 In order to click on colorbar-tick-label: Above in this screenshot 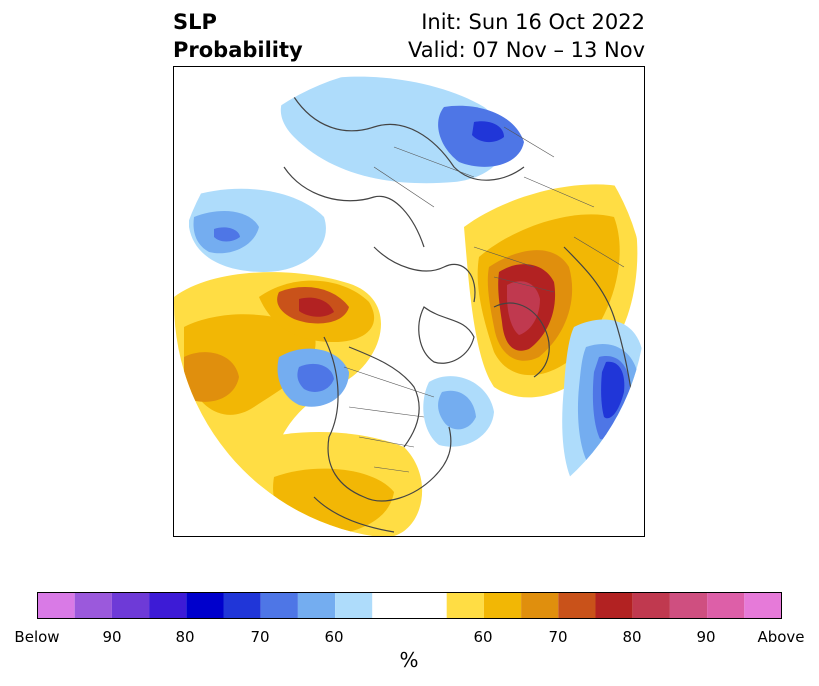, I will do `click(781, 637)`.